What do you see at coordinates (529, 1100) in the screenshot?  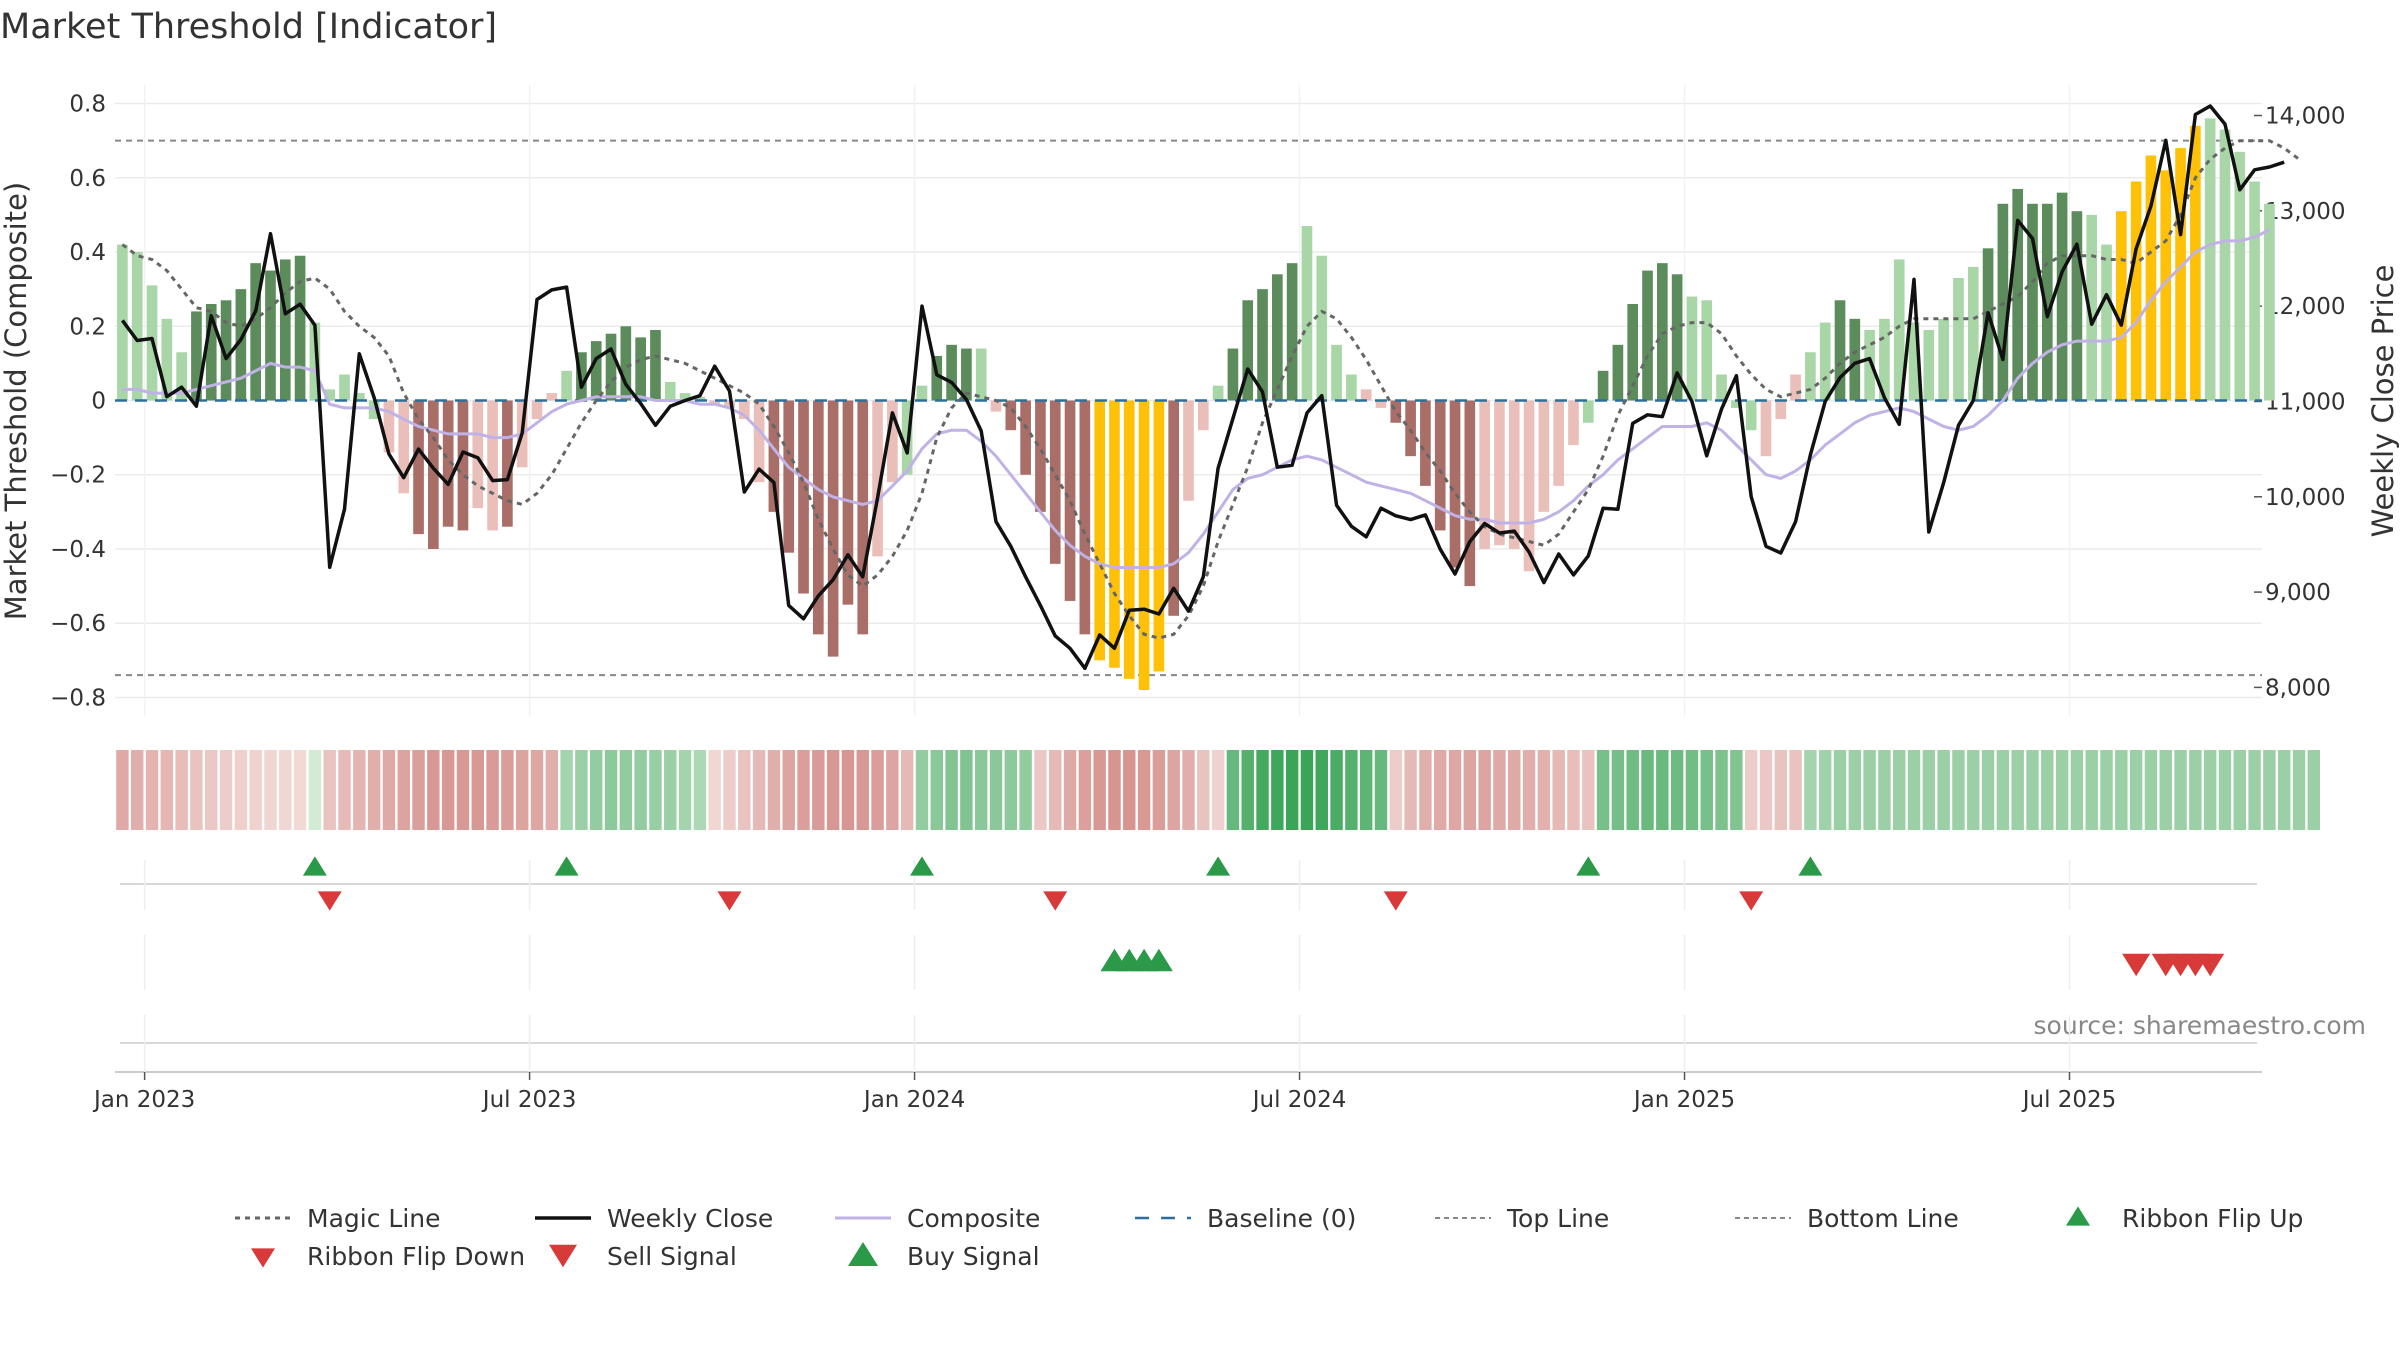 I see `x-tick-label: Jul 2023` at bounding box center [529, 1100].